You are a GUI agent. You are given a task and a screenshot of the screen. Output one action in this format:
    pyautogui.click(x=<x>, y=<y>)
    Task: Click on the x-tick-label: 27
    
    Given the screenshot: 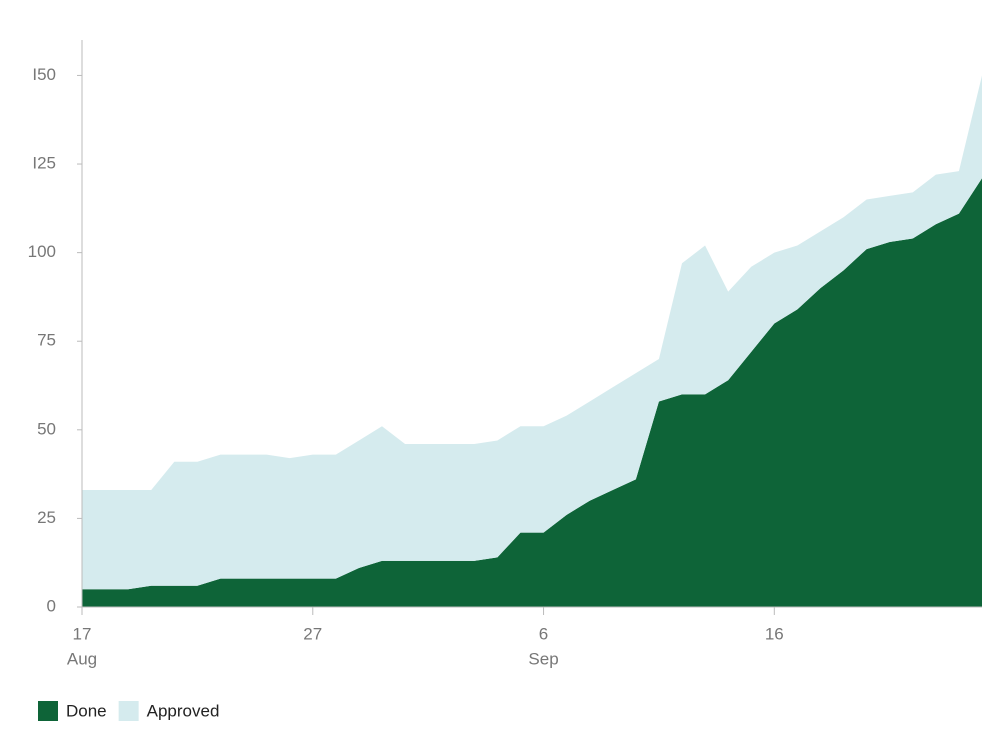 What is the action you would take?
    pyautogui.click(x=312, y=633)
    